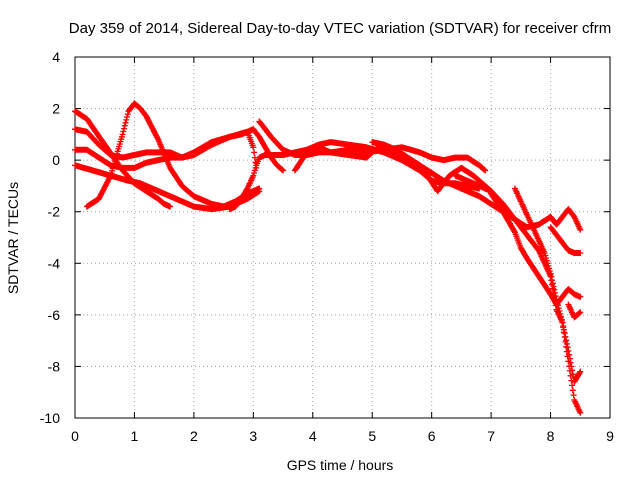  I want to click on x-tick-label: 5, so click(372, 436).